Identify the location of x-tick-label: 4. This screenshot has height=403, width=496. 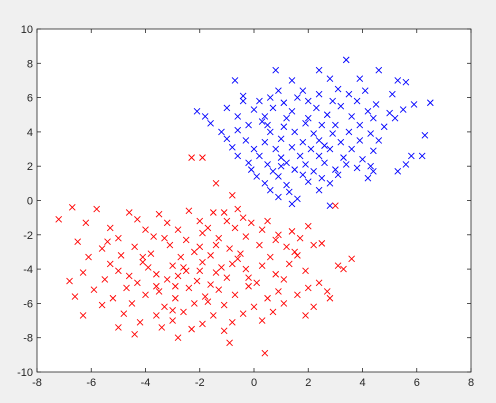
(362, 383).